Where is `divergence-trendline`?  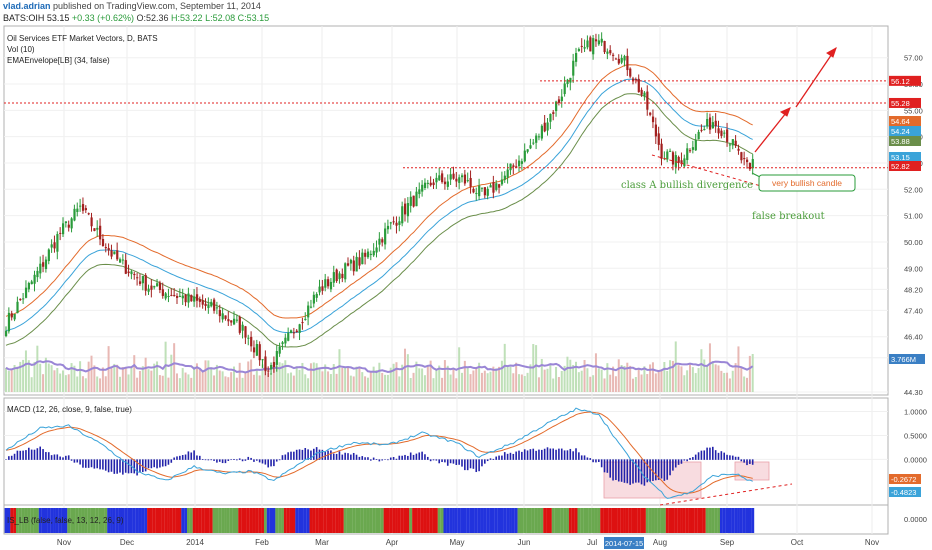 divergence-trendline is located at coordinates (710, 171).